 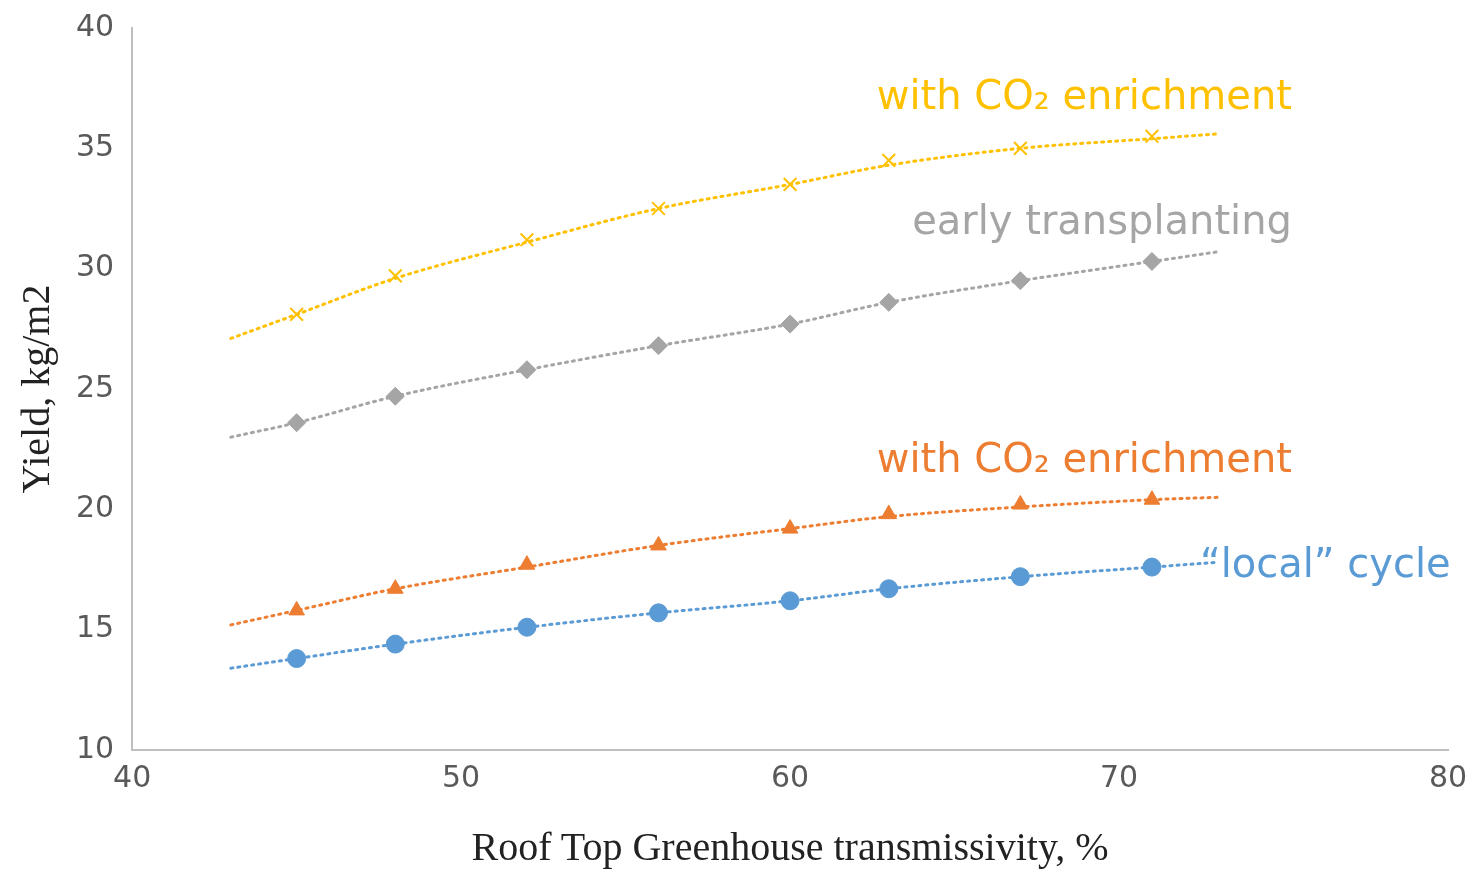 I want to click on series-label: early transplanting, so click(x=1102, y=219).